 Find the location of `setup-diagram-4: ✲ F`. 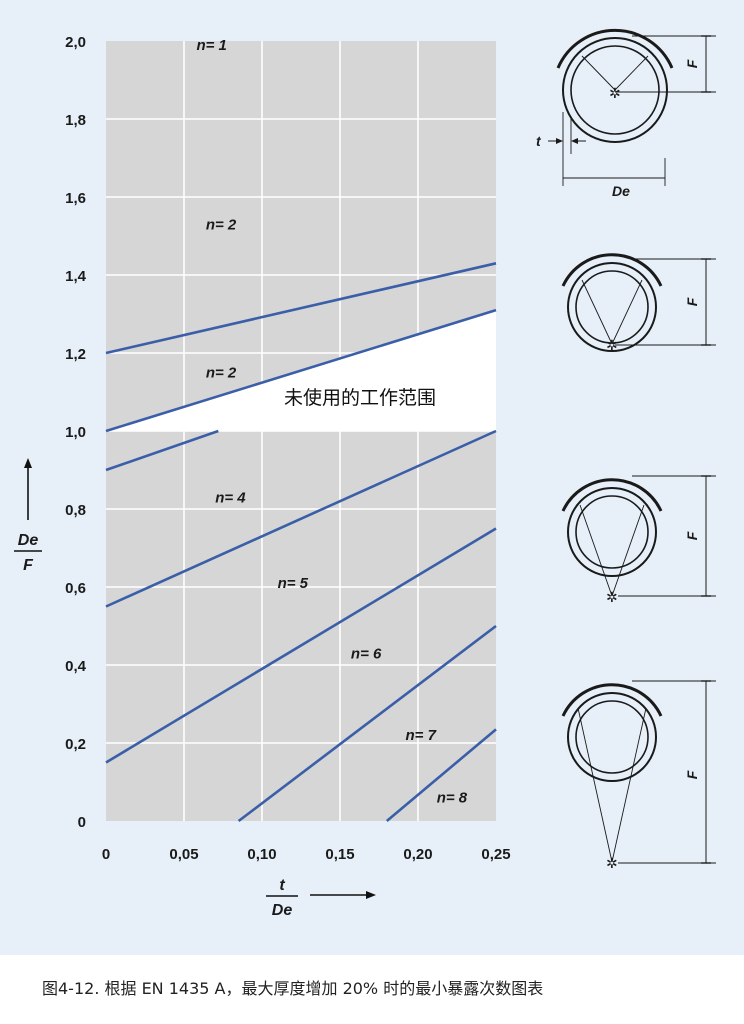

setup-diagram-4: ✲ F is located at coordinates (638, 775).